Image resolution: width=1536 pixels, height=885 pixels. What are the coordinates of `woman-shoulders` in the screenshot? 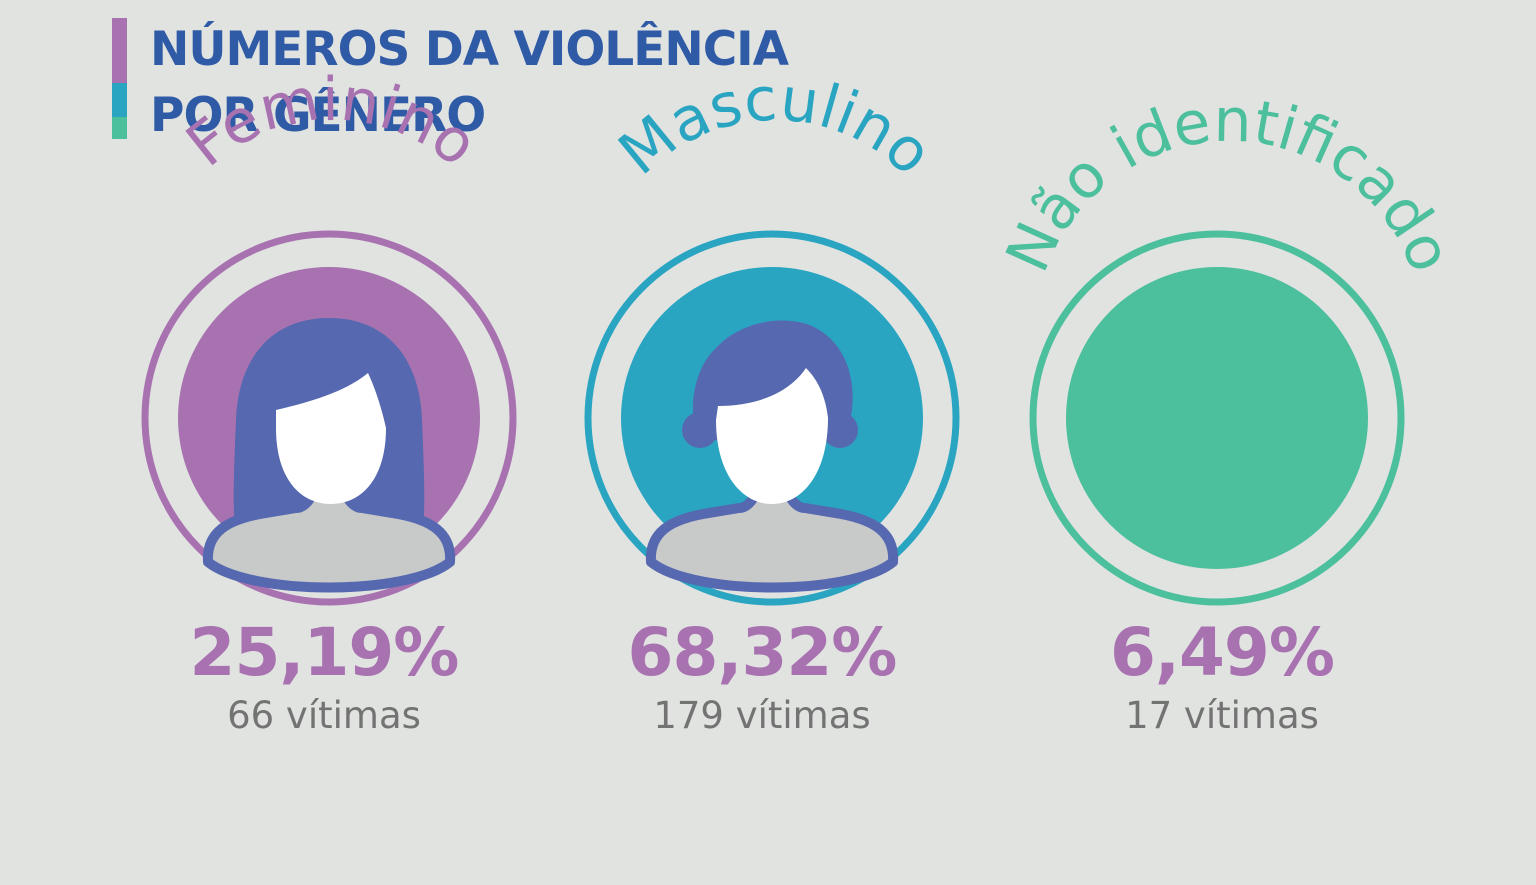 It's located at (329, 541).